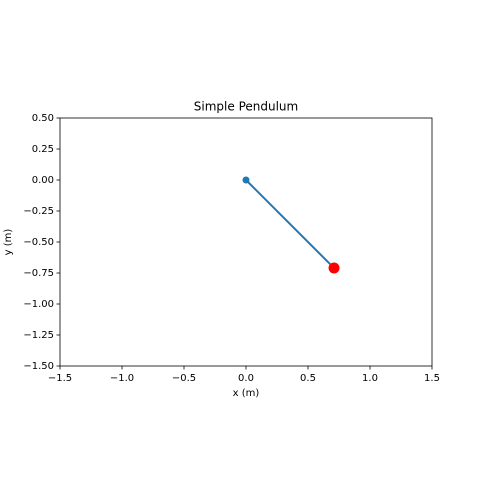  What do you see at coordinates (38, 335) in the screenshot?
I see `y-tick-label: −1.25` at bounding box center [38, 335].